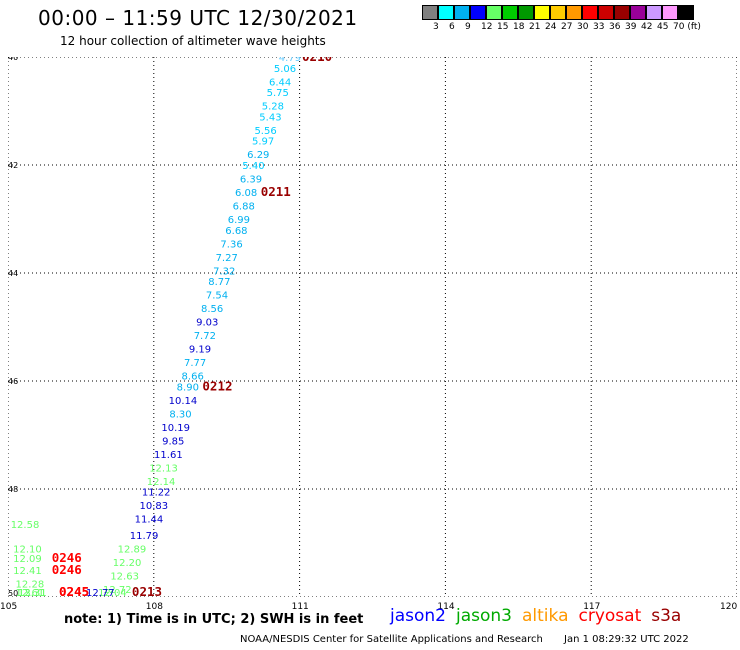 Image resolution: width=740 pixels, height=650 pixels. I want to click on wave-height-value: 11.79, so click(144, 536).